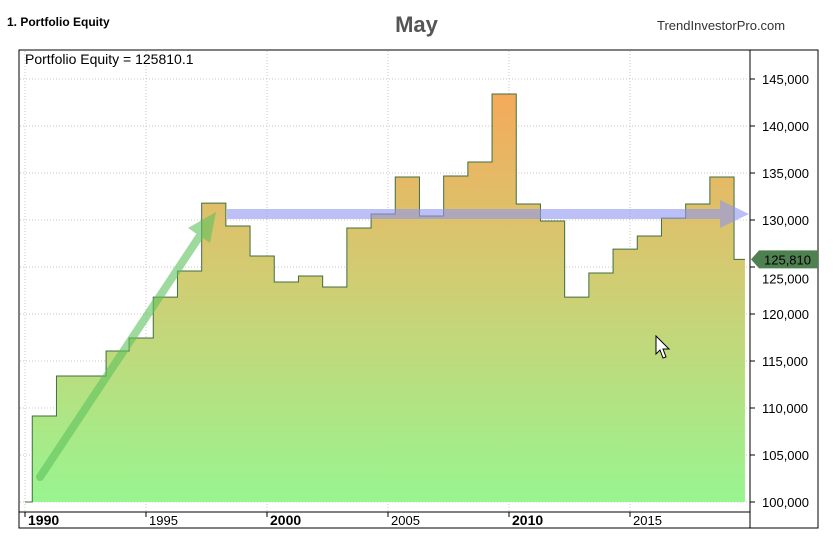  I want to click on x-tick-label: 2000, so click(285, 520).